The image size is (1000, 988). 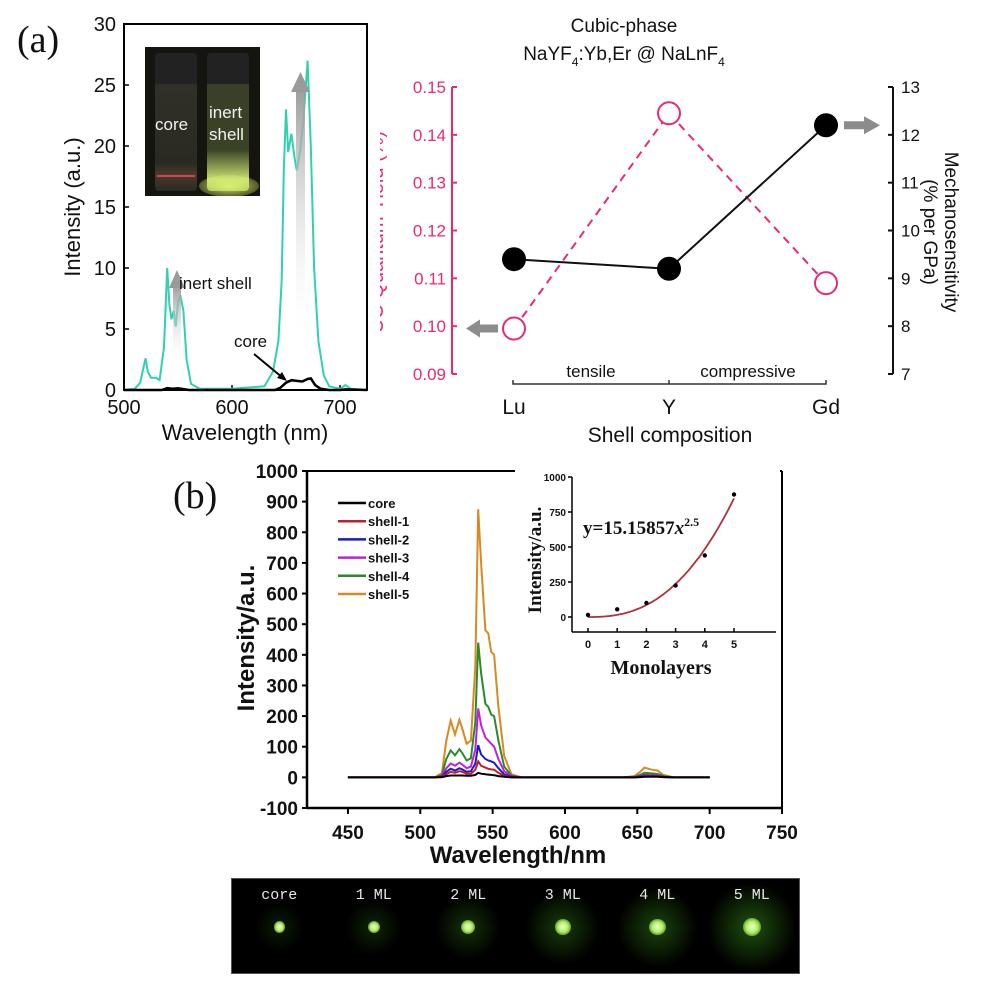 What do you see at coordinates (676, 645) in the screenshot?
I see `inset-x-tick-label: 3` at bounding box center [676, 645].